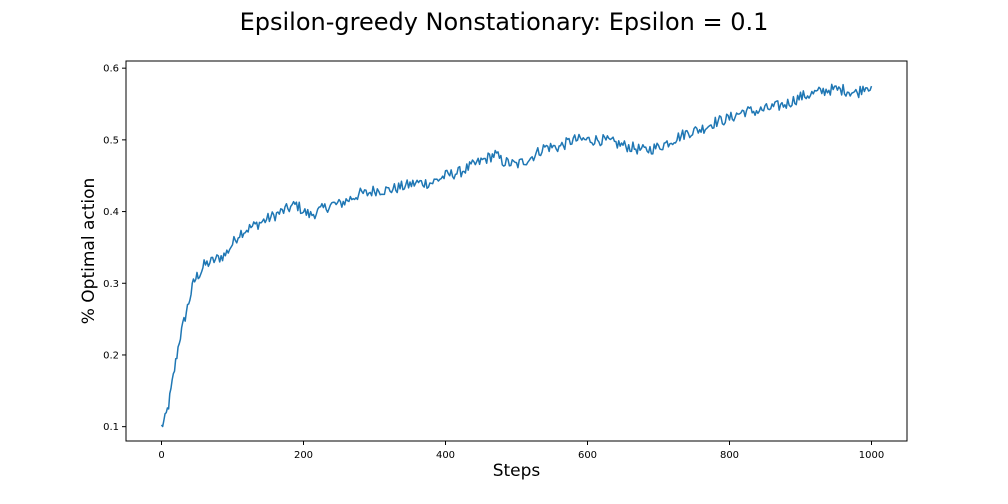  Describe the element at coordinates (111, 212) in the screenshot. I see `y-tick-label: 0.4` at that location.